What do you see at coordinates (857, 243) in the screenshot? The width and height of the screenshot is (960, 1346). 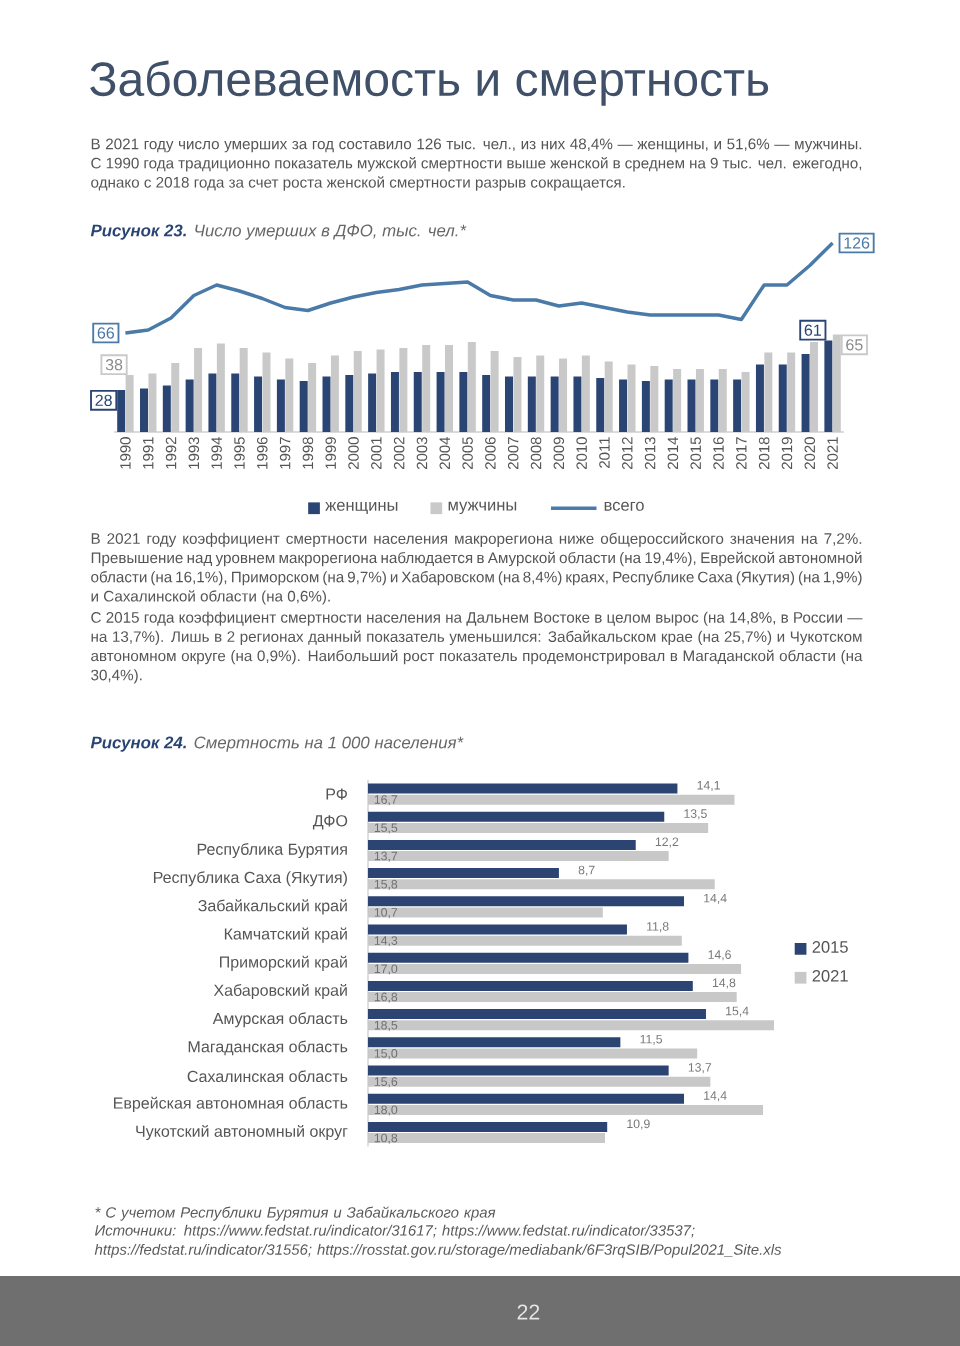 I see `data-label: 126` at bounding box center [857, 243].